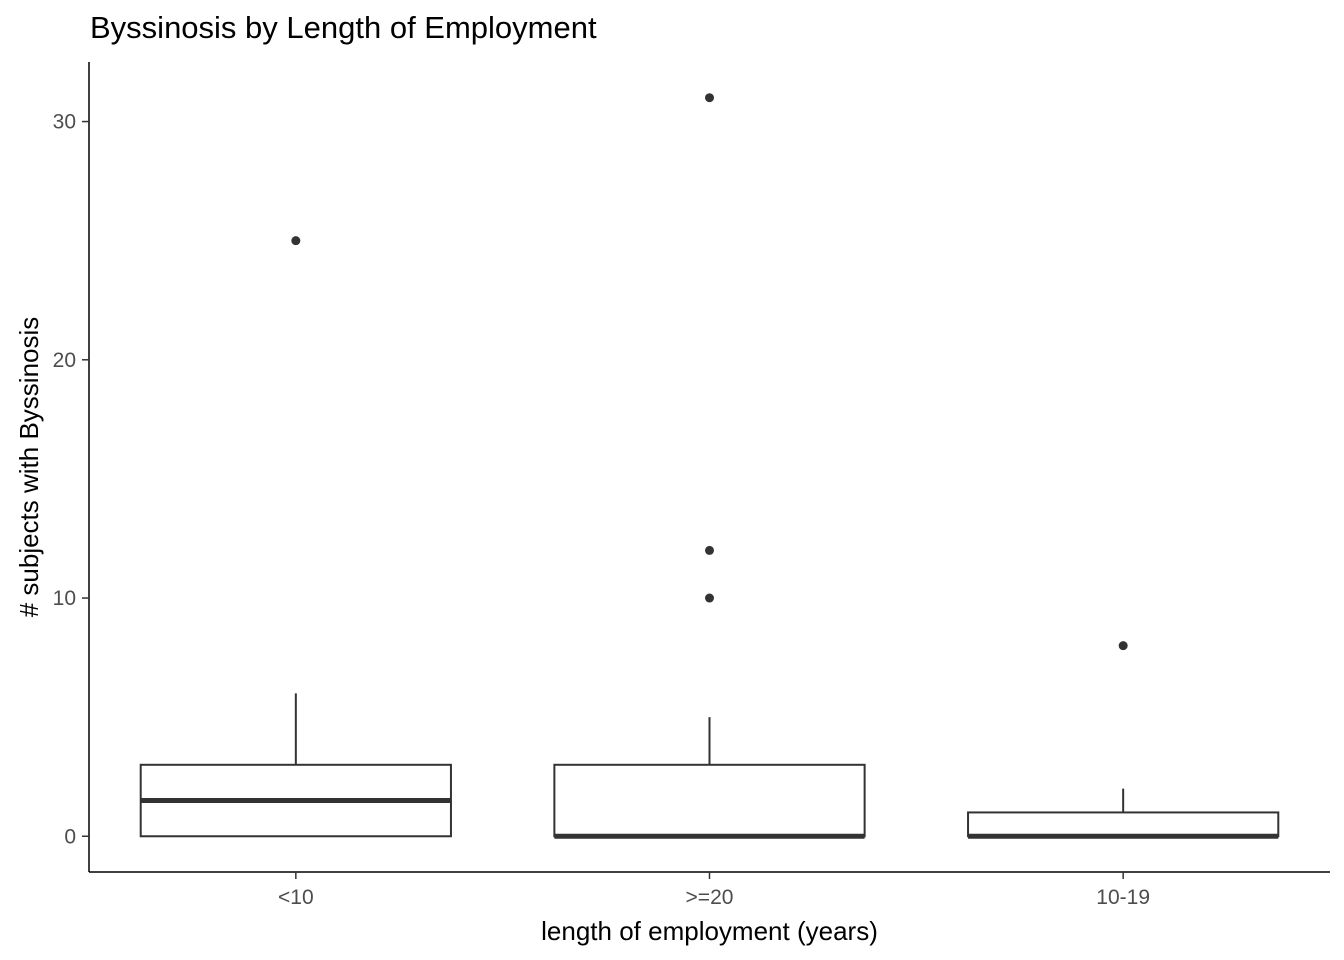 Image resolution: width=1344 pixels, height=960 pixels. I want to click on y-tick-label: 0, so click(70, 836).